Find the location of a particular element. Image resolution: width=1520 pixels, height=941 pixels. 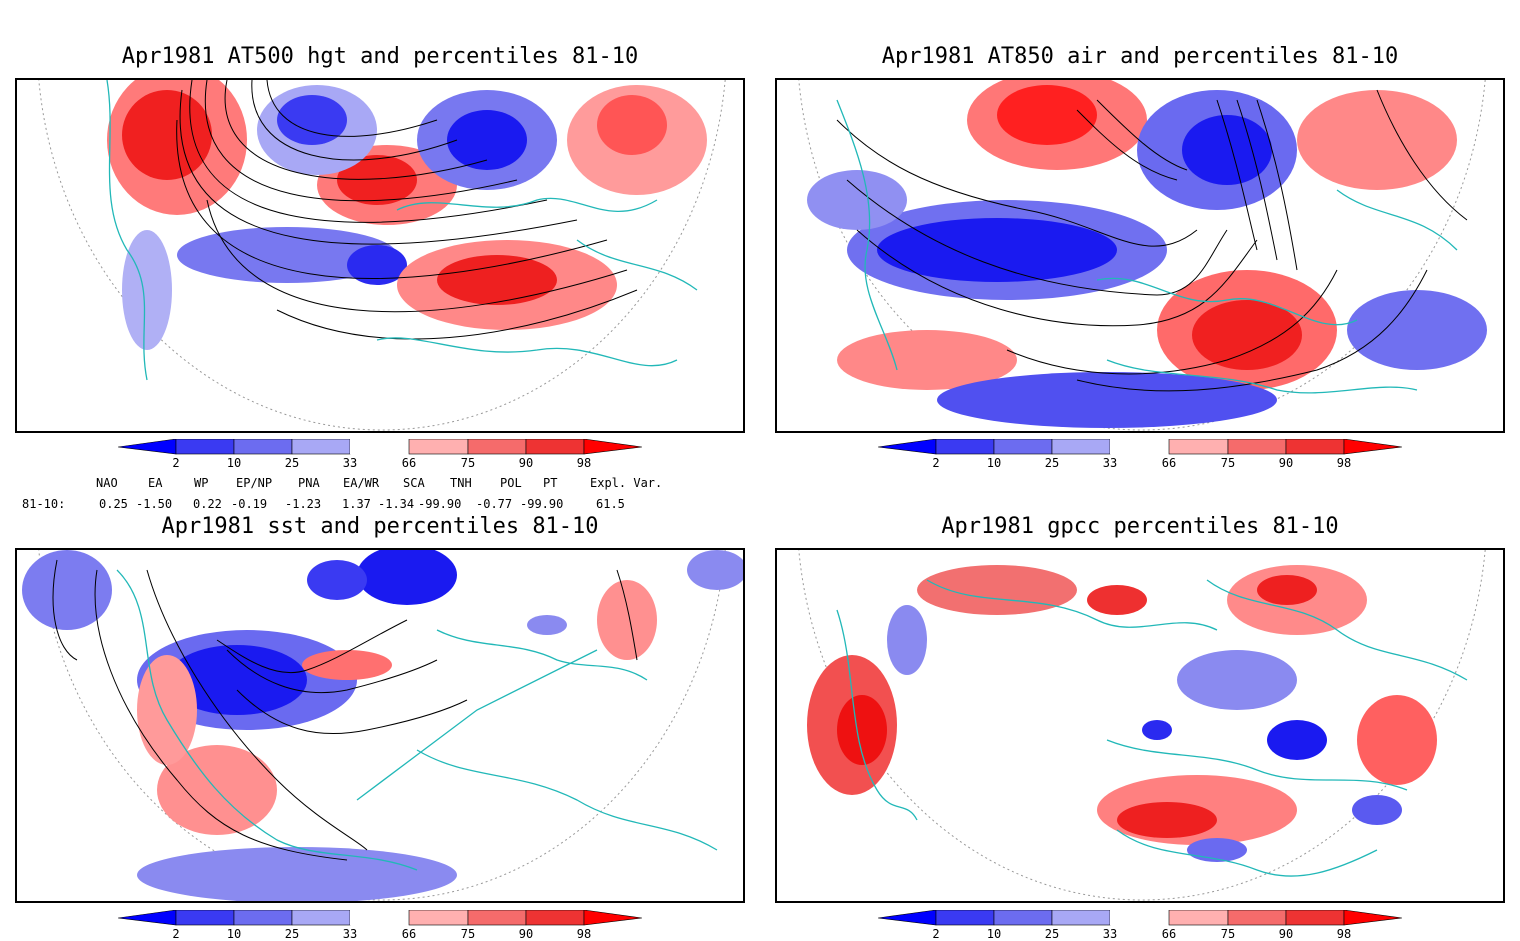

tele-header-nao: NAO is located at coordinates (107, 483).